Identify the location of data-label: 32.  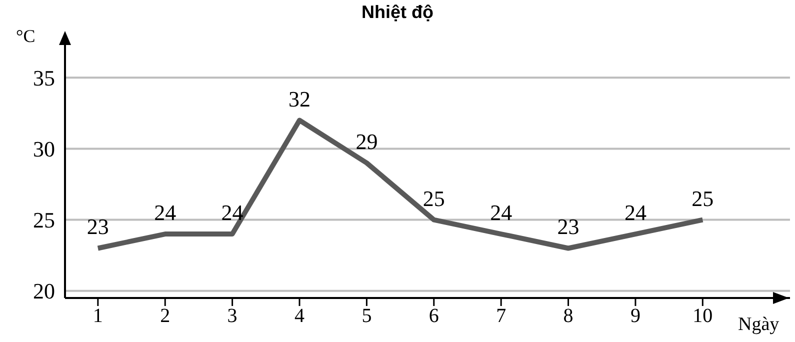
(299, 99).